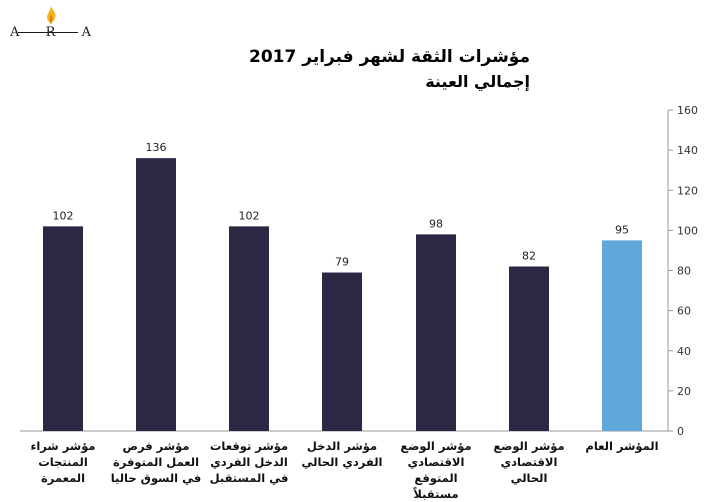 This screenshot has width=712, height=502. I want to click on y-tick-label: 0, so click(680, 431).